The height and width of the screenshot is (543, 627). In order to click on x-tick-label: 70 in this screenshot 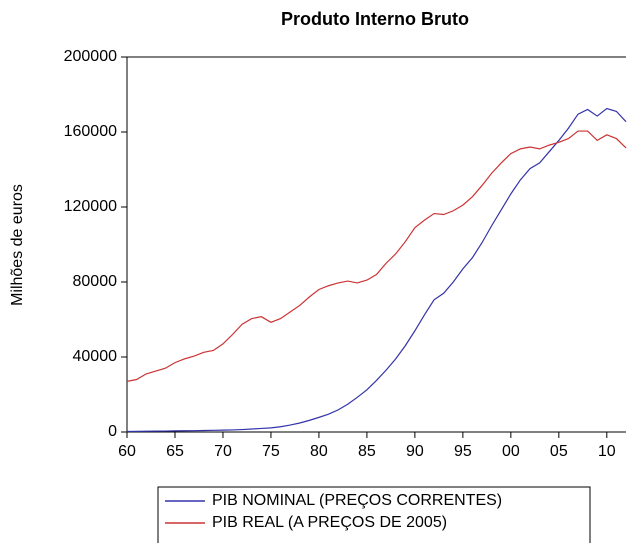, I will do `click(223, 451)`.